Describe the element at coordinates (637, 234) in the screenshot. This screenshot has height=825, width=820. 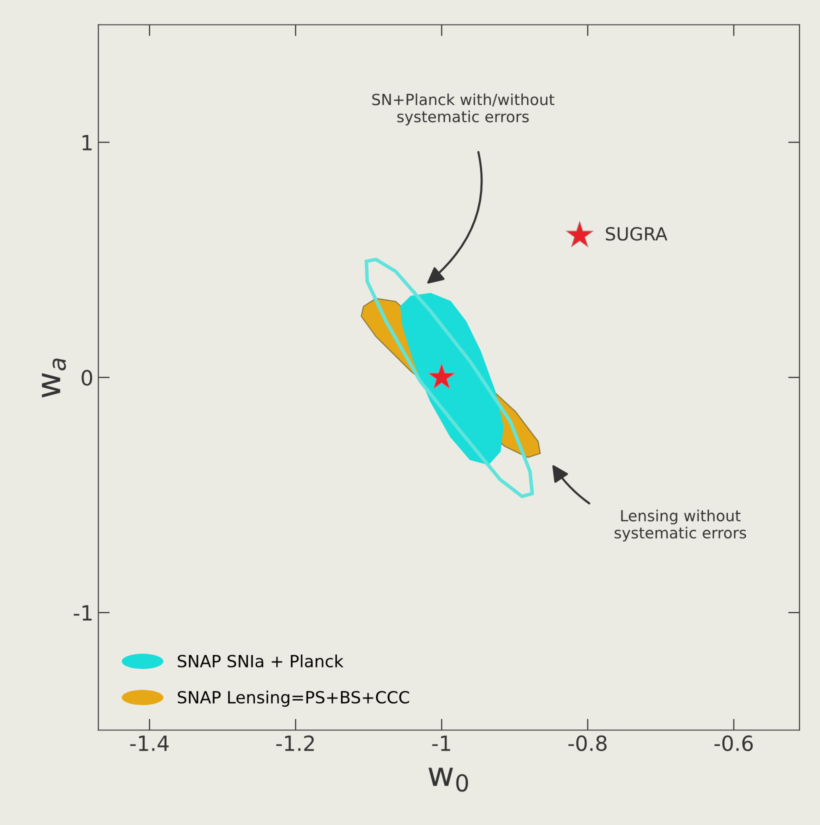
I see `annotation: SUGRA` at that location.